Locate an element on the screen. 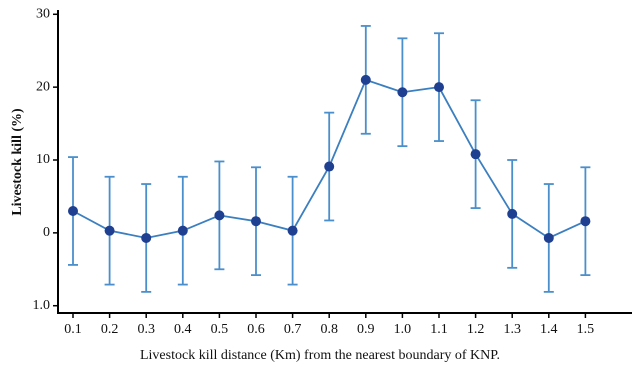 The height and width of the screenshot is (374, 640). x-tick-label: 0.6 is located at coordinates (256, 329).